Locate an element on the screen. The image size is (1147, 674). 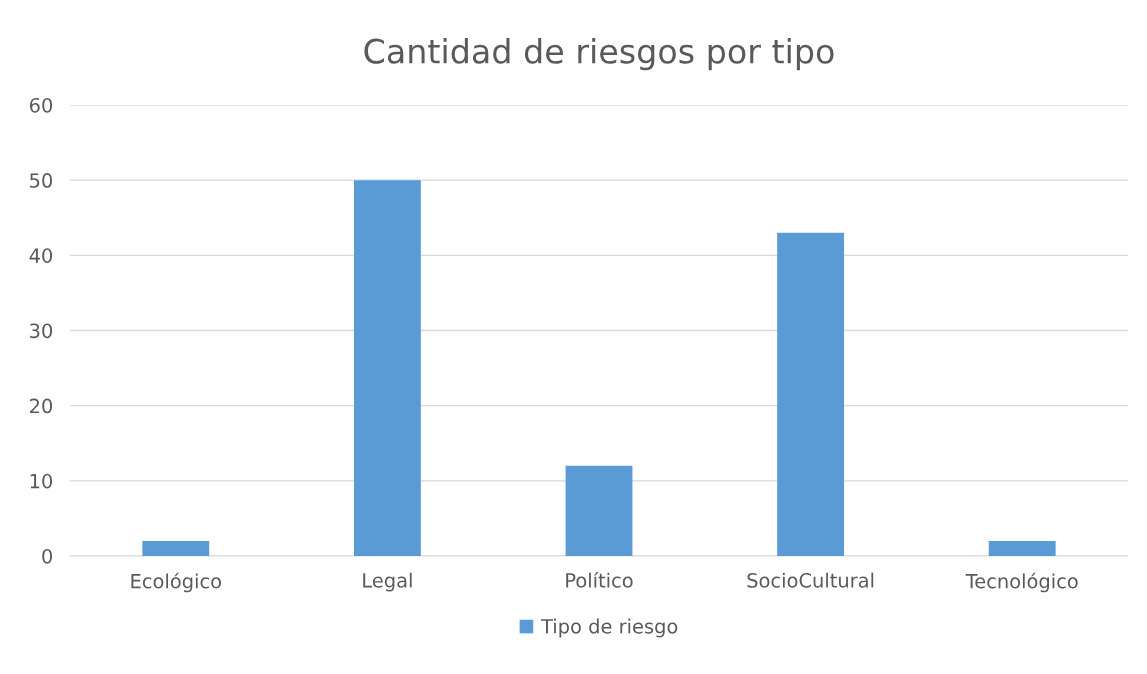
y-tick-label: 50 is located at coordinates (41, 180).